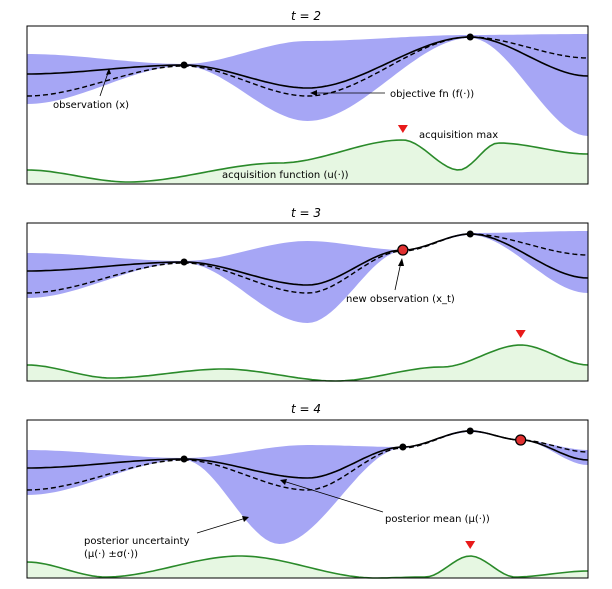 The height and width of the screenshot is (589, 612). Describe the element at coordinates (333, 496) in the screenshot. I see `posterior-mean-arrow` at that location.